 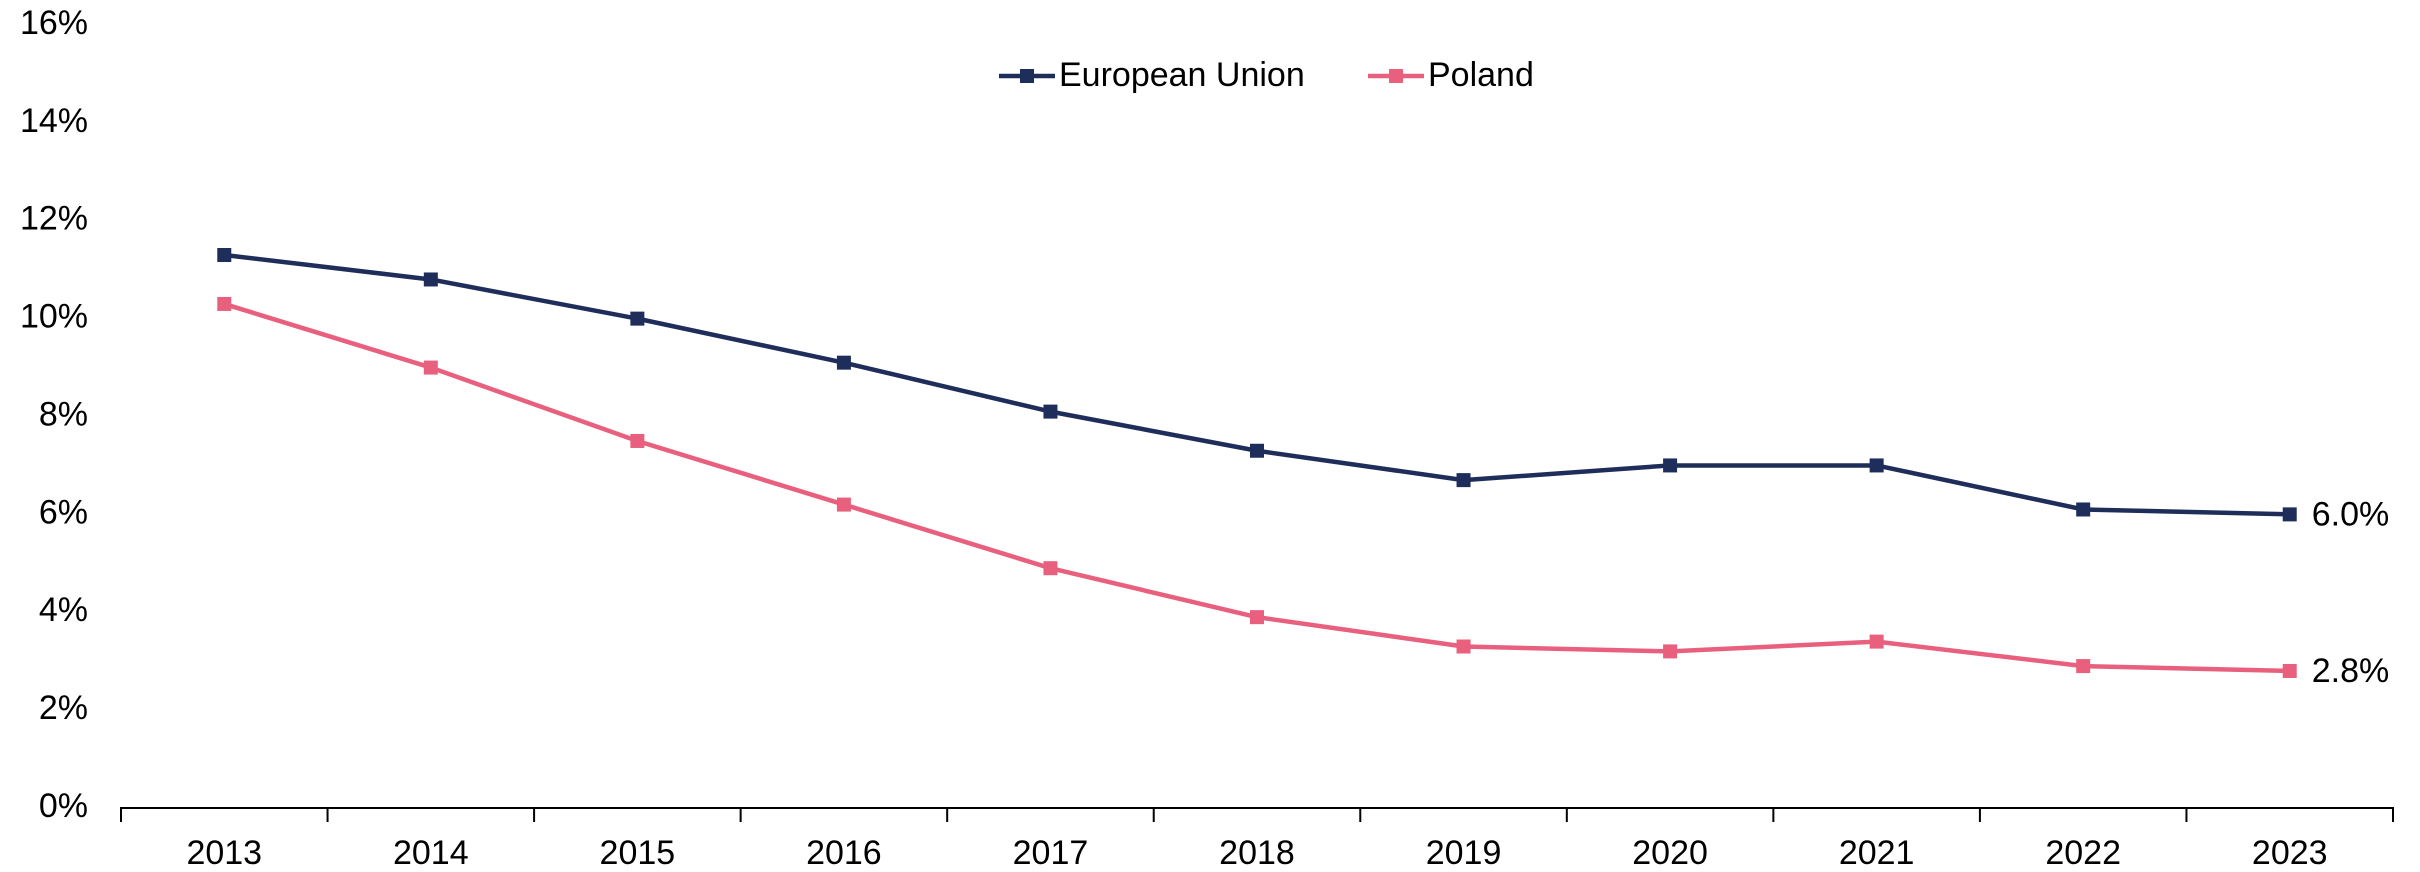 What do you see at coordinates (431, 853) in the screenshot?
I see `x-tick-label: 2014` at bounding box center [431, 853].